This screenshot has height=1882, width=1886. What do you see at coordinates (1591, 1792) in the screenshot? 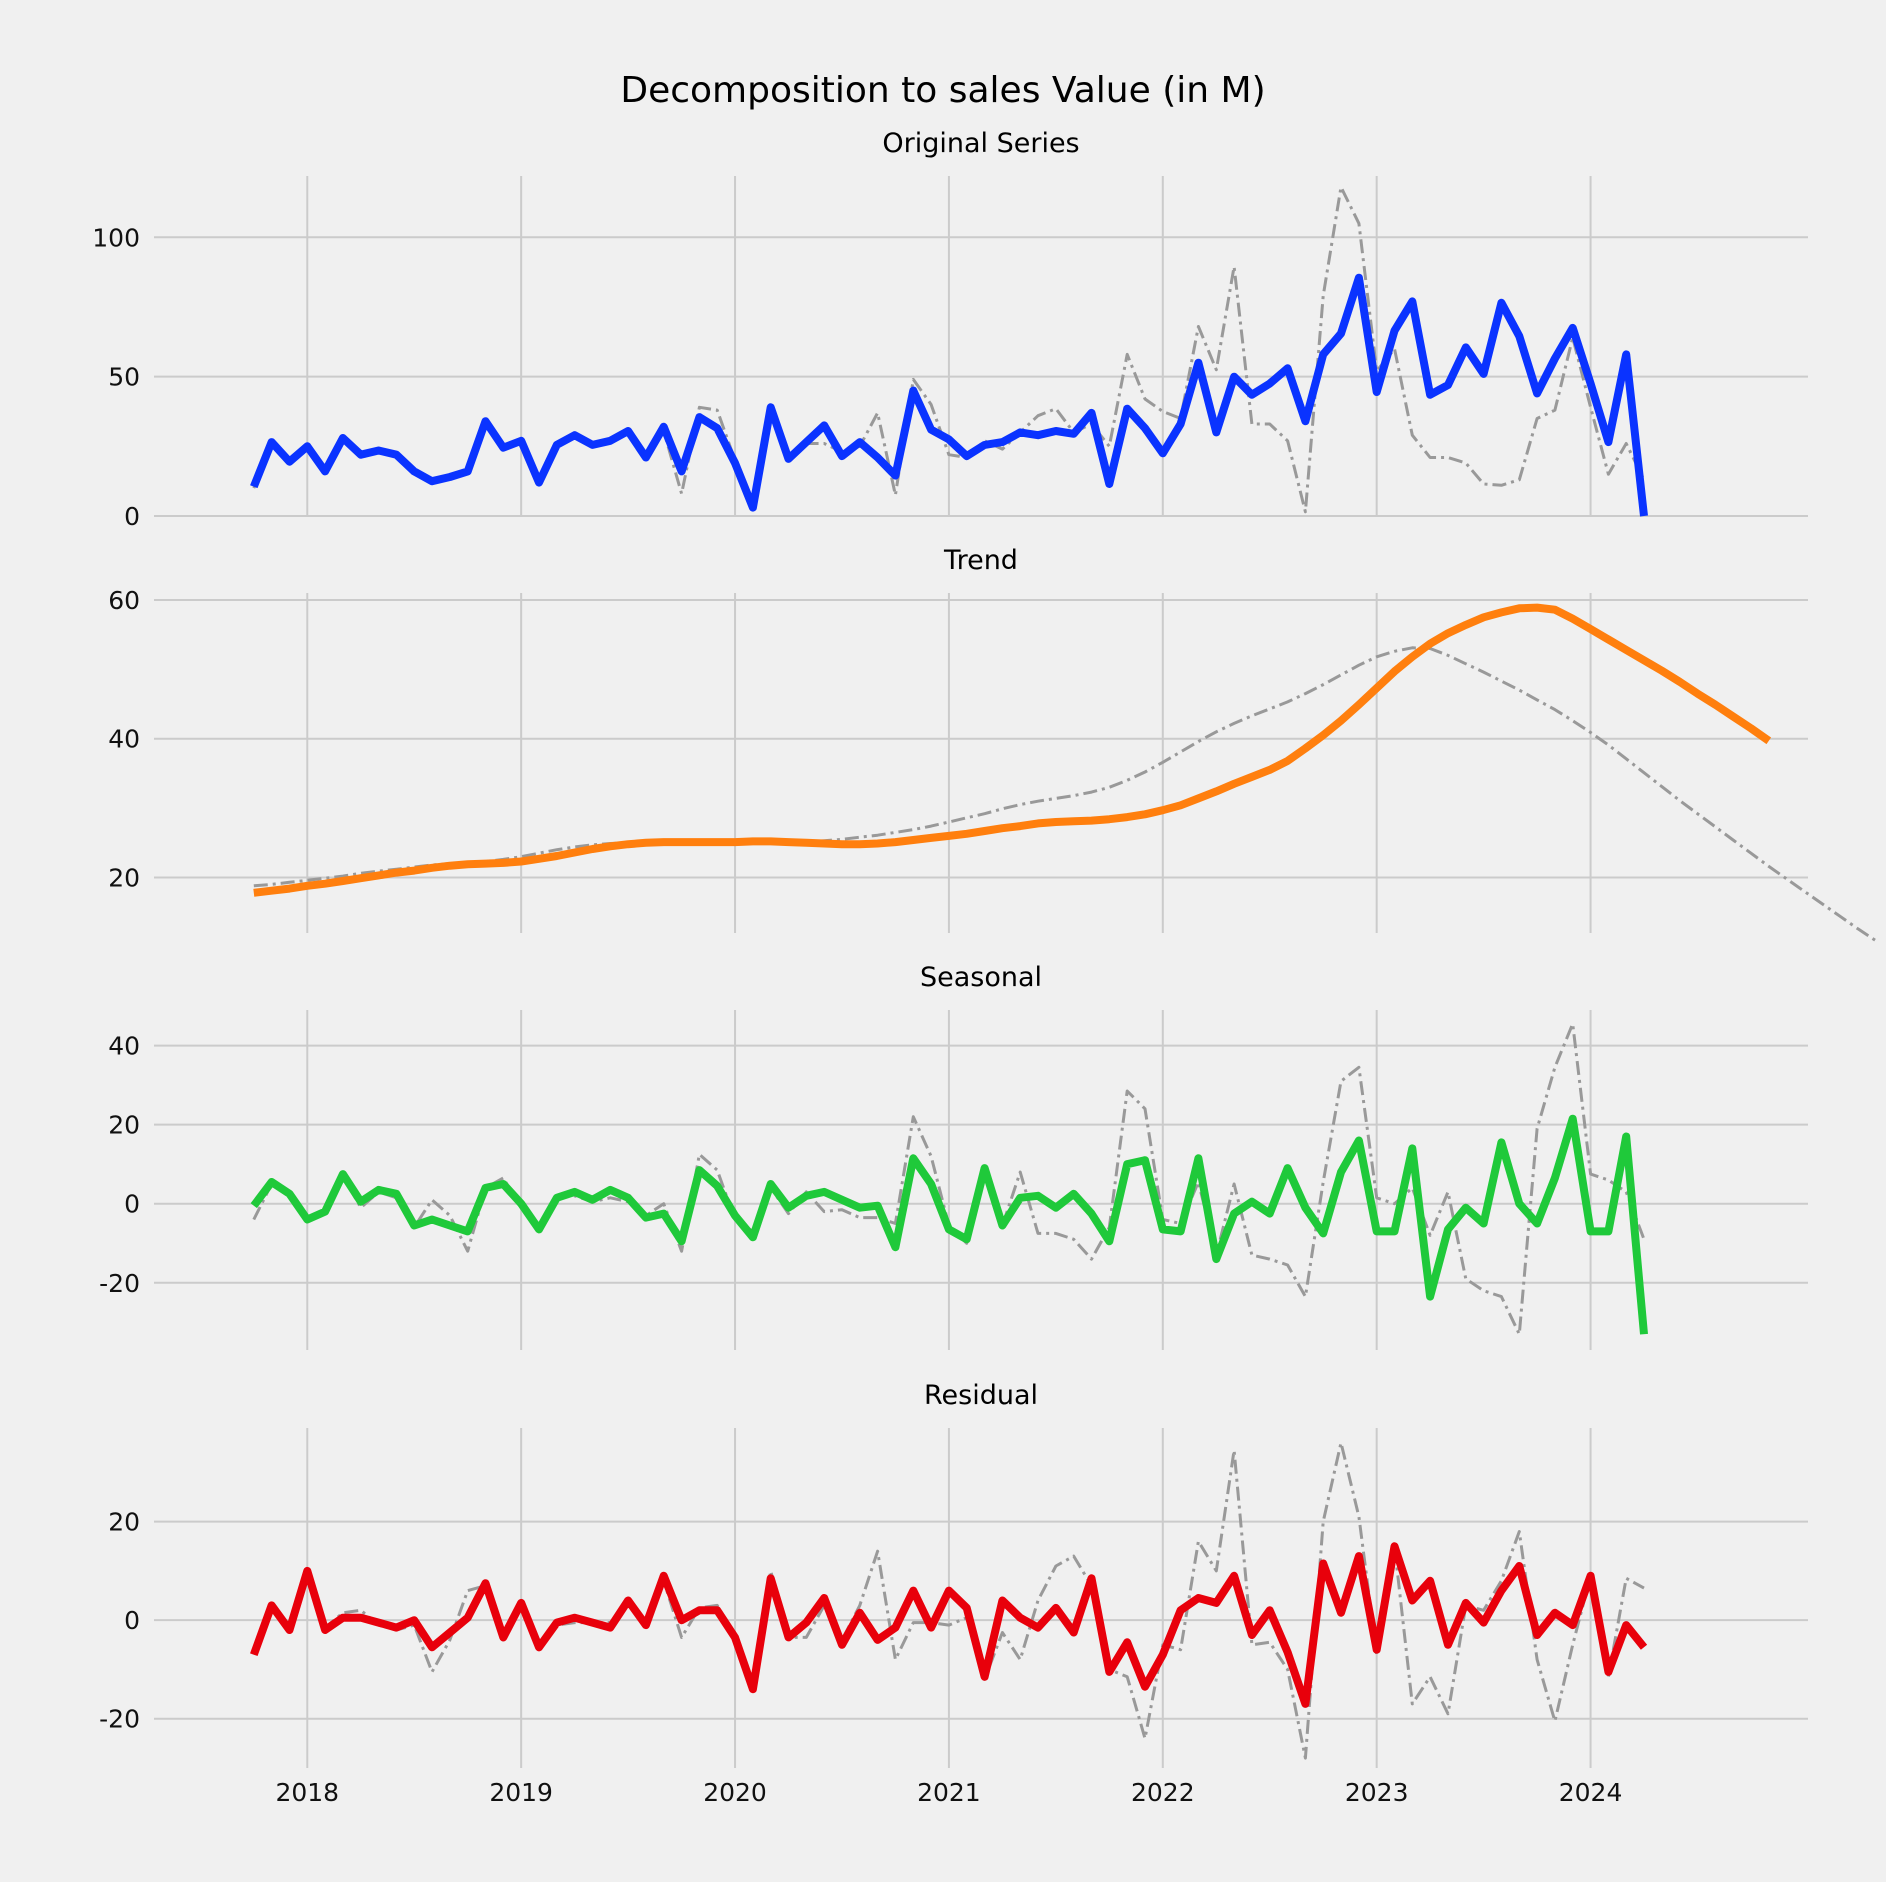
I see `x-tick-label: 2024` at bounding box center [1591, 1792].